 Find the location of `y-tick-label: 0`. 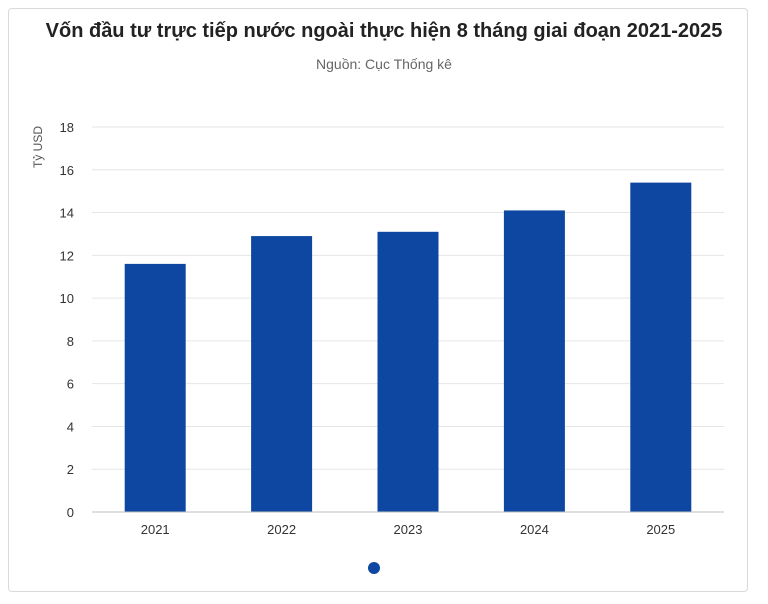

y-tick-label: 0 is located at coordinates (70, 512).